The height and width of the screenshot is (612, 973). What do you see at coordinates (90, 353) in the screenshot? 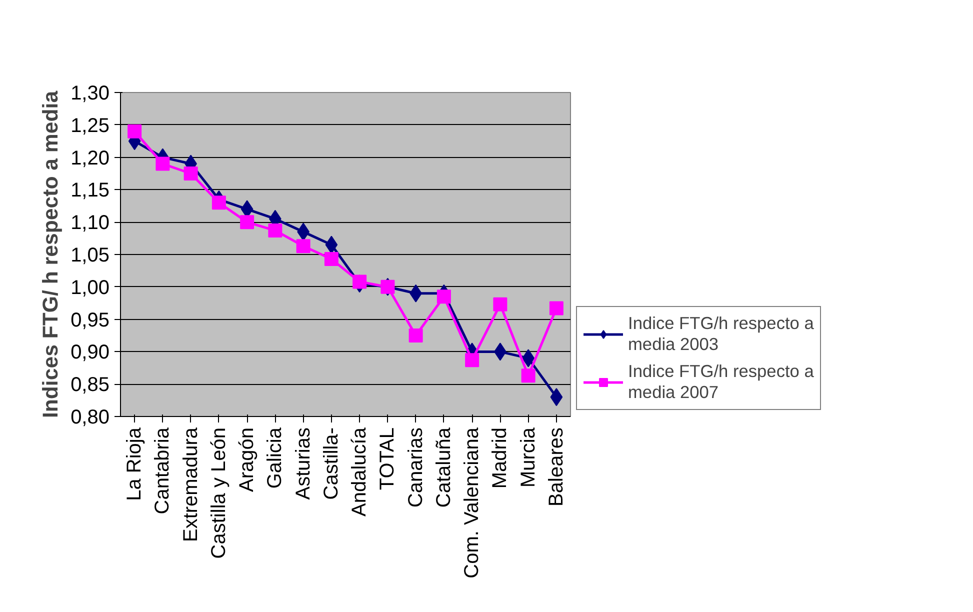
I see `y-tick-label: 0,90` at bounding box center [90, 353].